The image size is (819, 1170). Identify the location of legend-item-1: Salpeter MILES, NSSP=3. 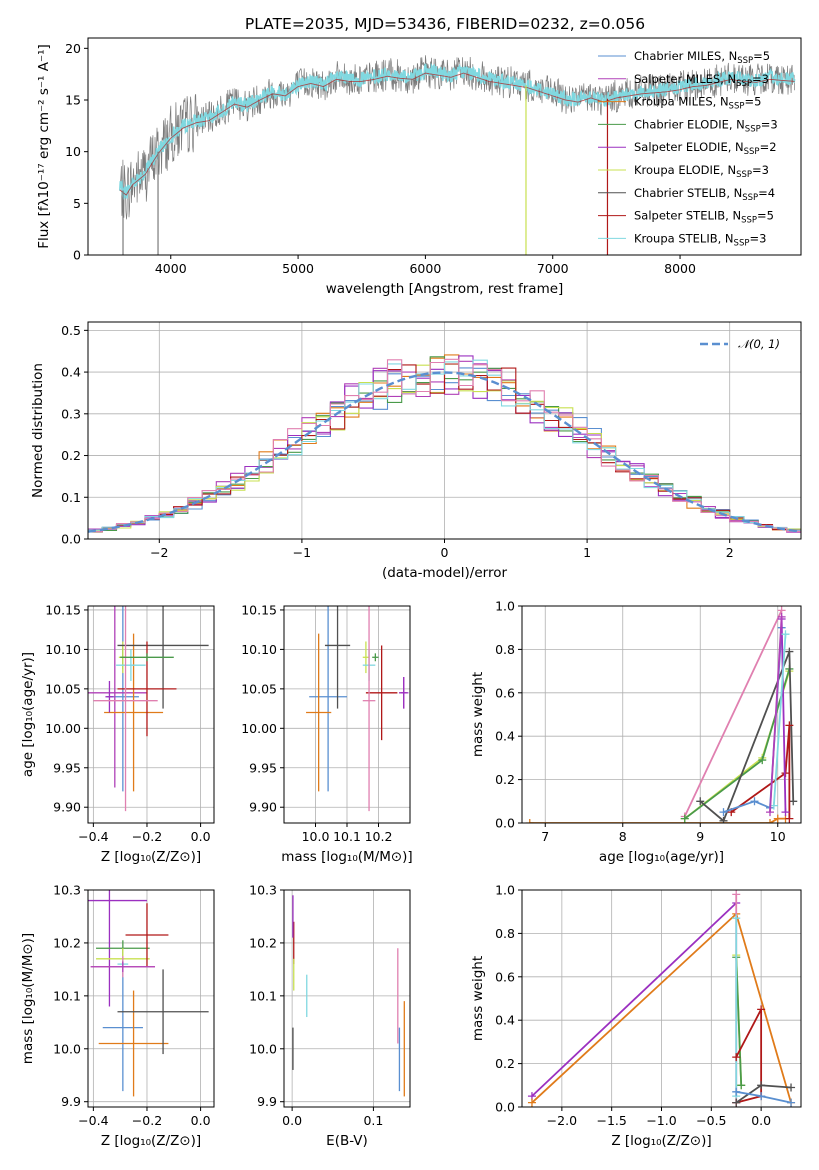
(683, 80).